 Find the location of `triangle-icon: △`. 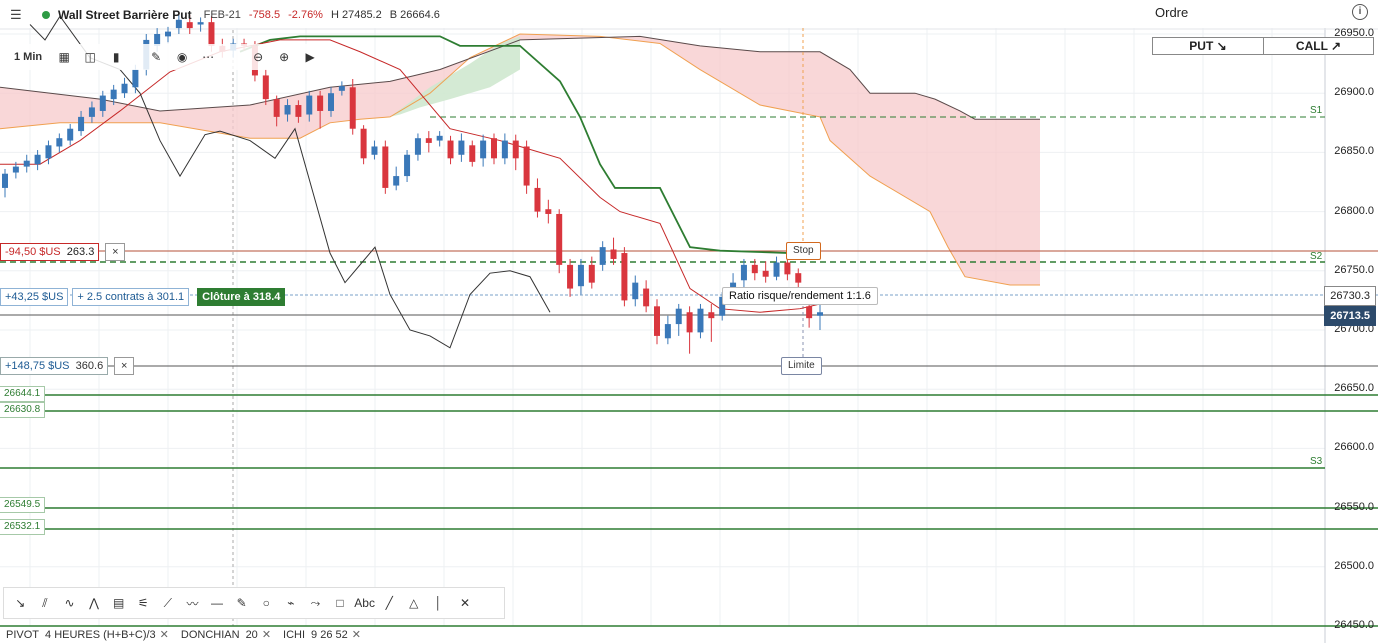

triangle-icon: △ is located at coordinates (414, 603).